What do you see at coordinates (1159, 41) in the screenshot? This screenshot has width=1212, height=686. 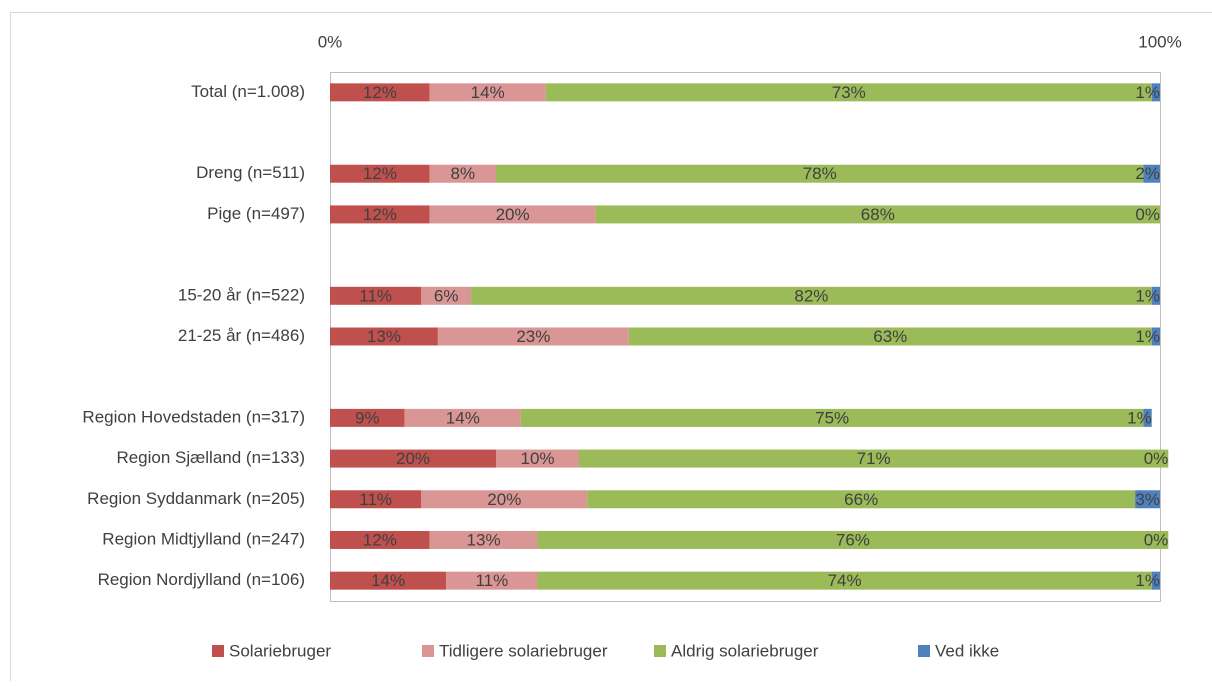 I see `x-tick-label: 100%` at bounding box center [1159, 41].